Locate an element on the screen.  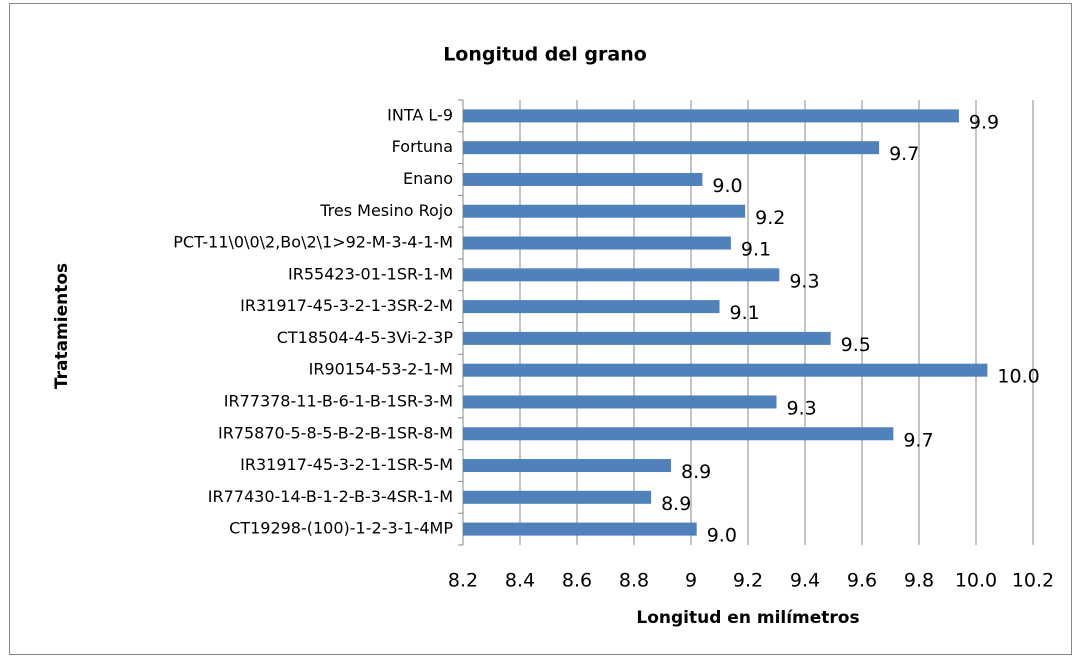
x-tick-label: 10.2 is located at coordinates (1033, 581).